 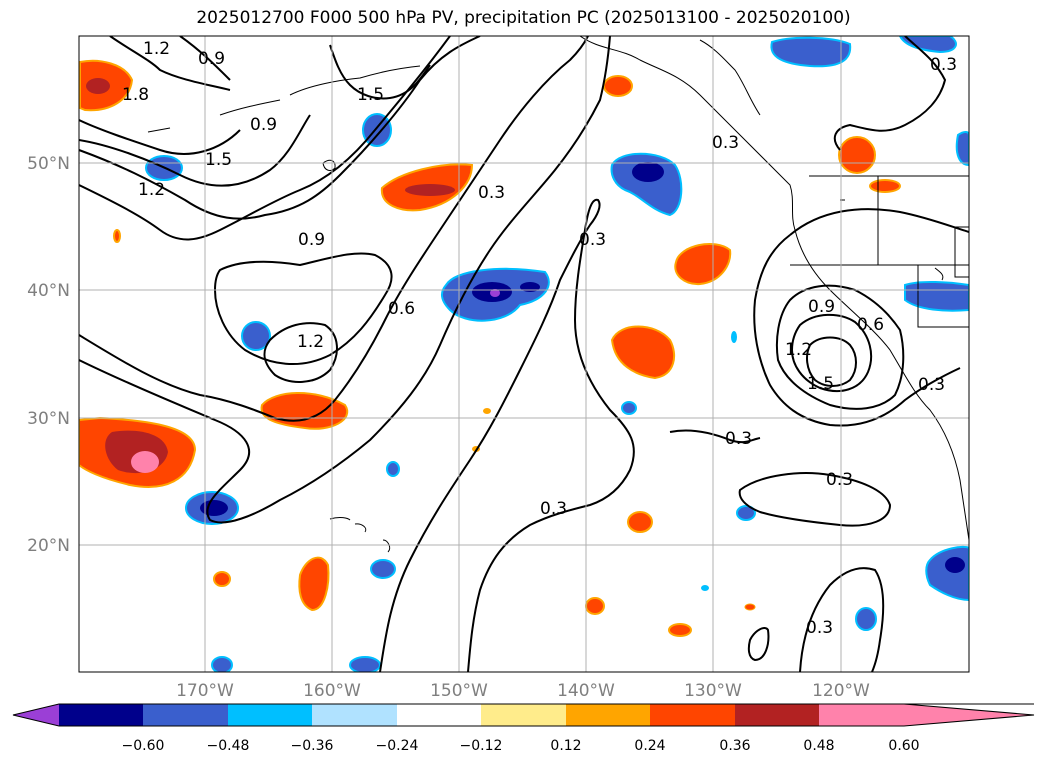 I want to click on lon-label: 140°W, so click(x=586, y=691).